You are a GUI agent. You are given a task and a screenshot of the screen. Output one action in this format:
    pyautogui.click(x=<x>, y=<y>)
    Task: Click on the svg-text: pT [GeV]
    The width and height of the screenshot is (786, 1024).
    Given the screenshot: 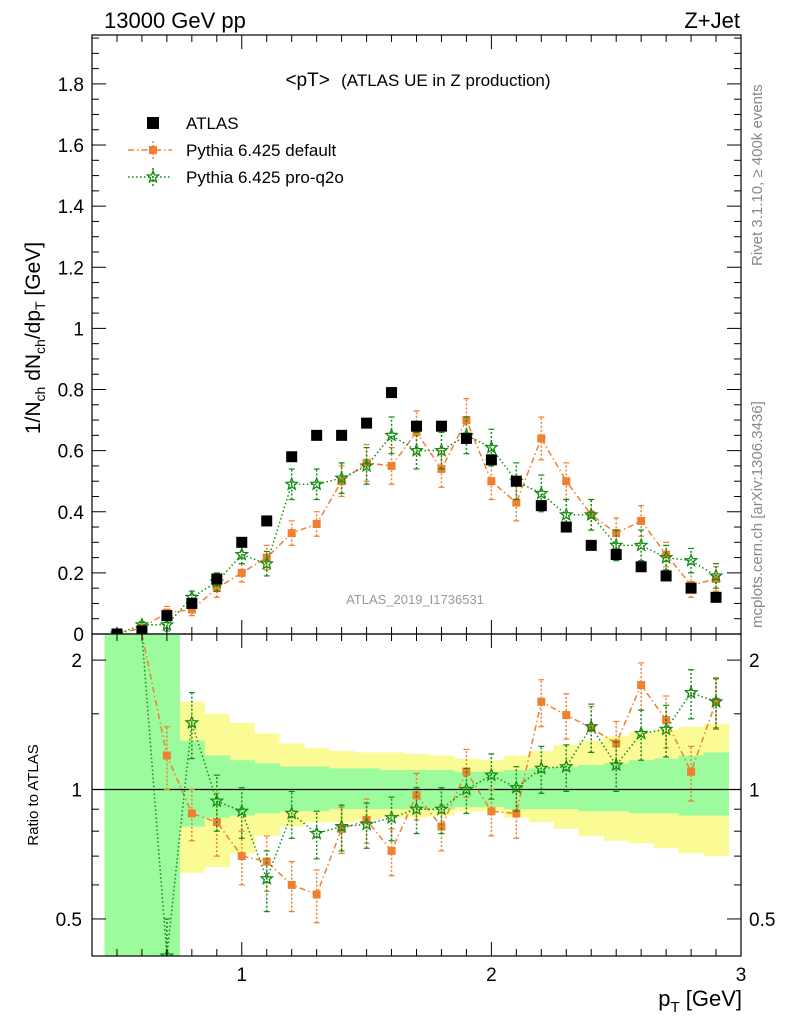 What is the action you would take?
    pyautogui.click(x=700, y=1001)
    